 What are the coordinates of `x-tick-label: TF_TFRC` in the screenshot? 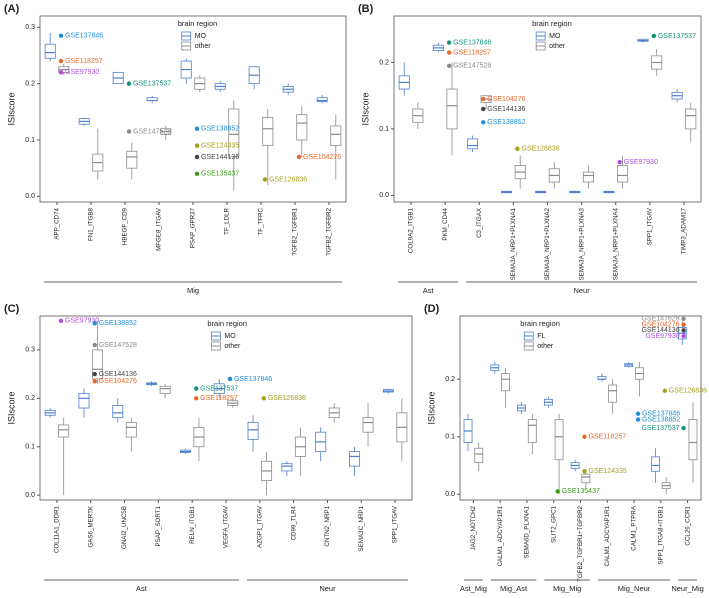 It's located at (261, 221).